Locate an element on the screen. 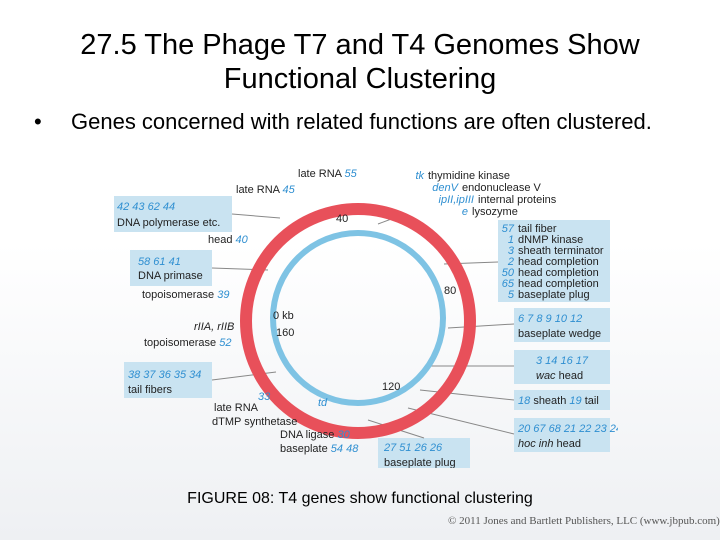  baseplate-wedge-genes: 6 7 8 9 10 12 is located at coordinates (550, 319).